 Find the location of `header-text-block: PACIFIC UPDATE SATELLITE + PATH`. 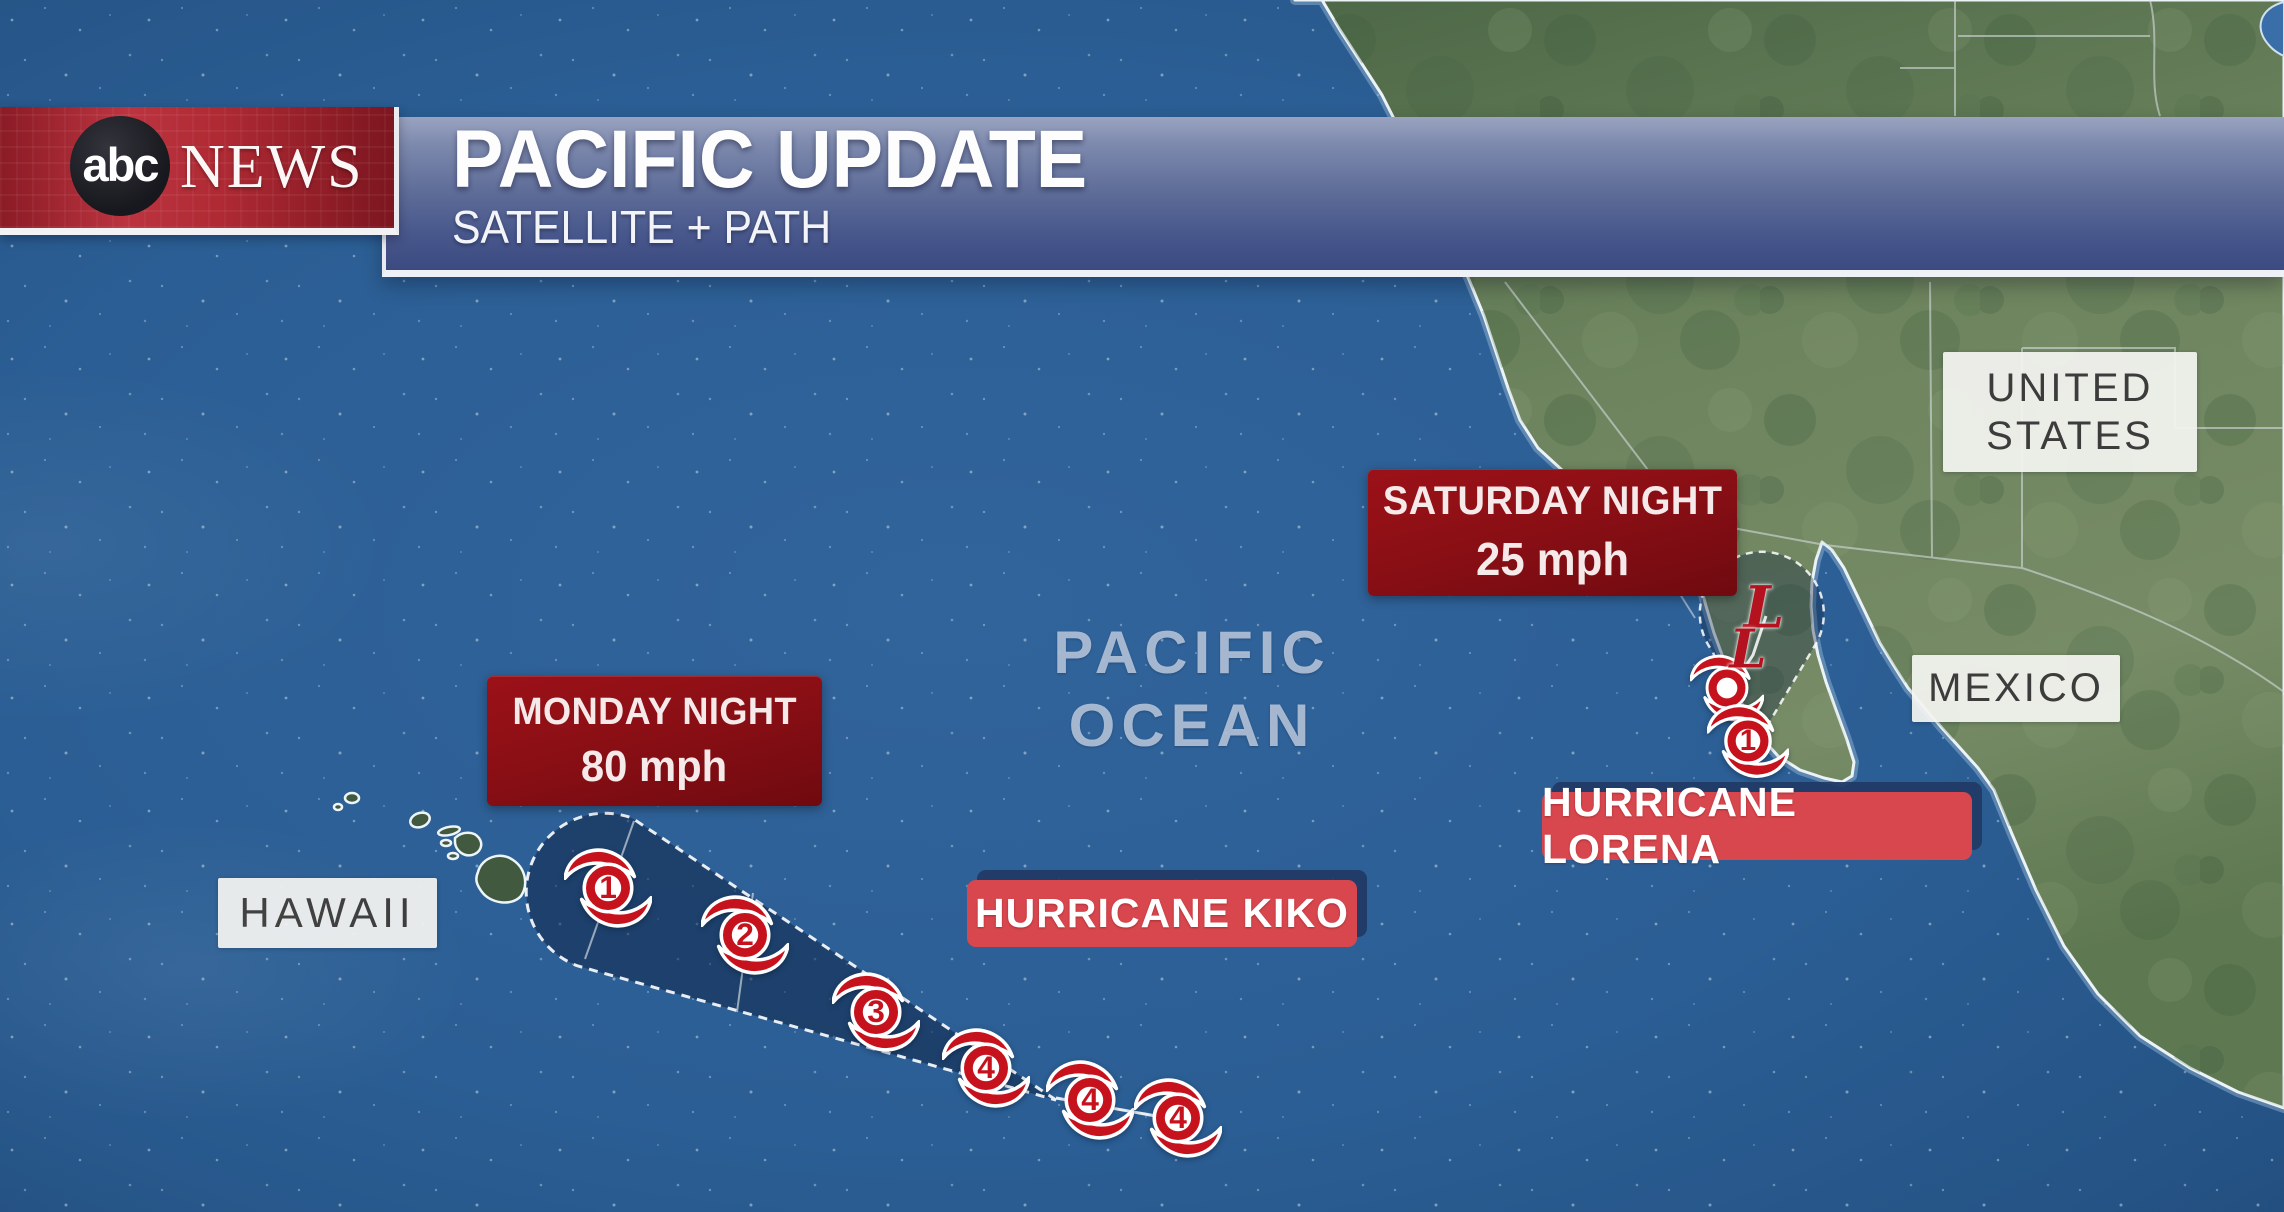

header-text-block: PACIFIC UPDATE SATELLITE + PATH is located at coordinates (790, 183).